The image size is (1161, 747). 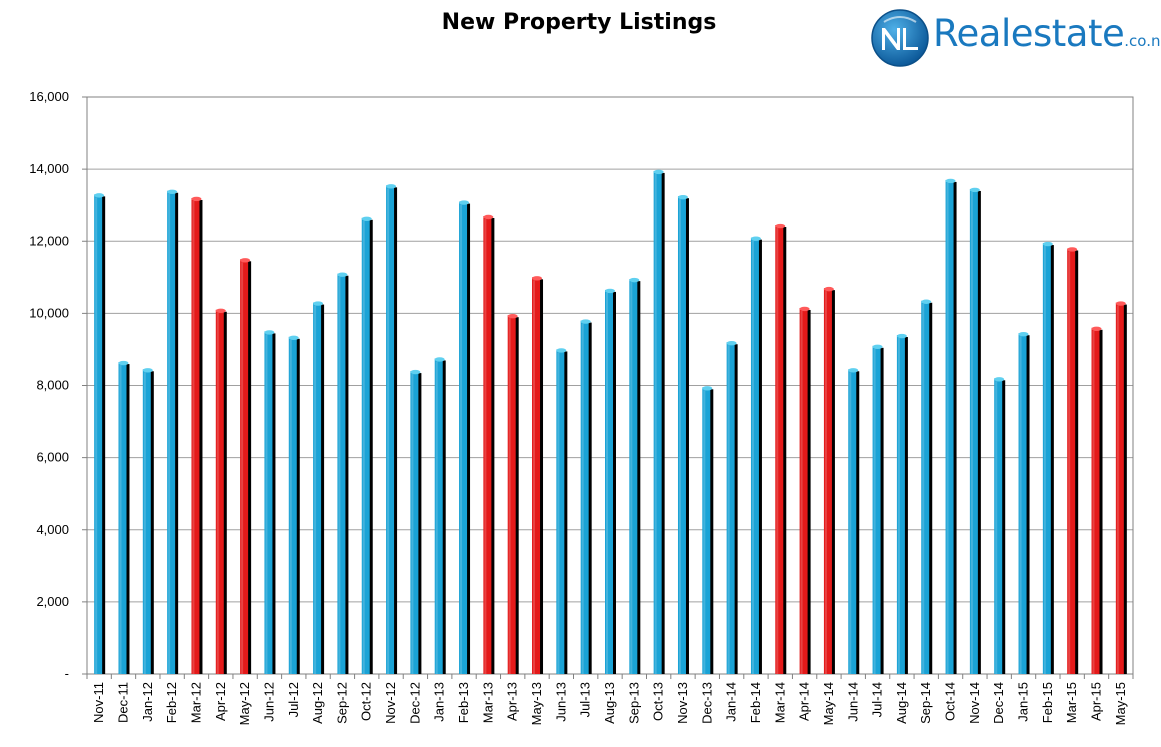 I want to click on x-tick-label: Sep-12, so click(x=341, y=703).